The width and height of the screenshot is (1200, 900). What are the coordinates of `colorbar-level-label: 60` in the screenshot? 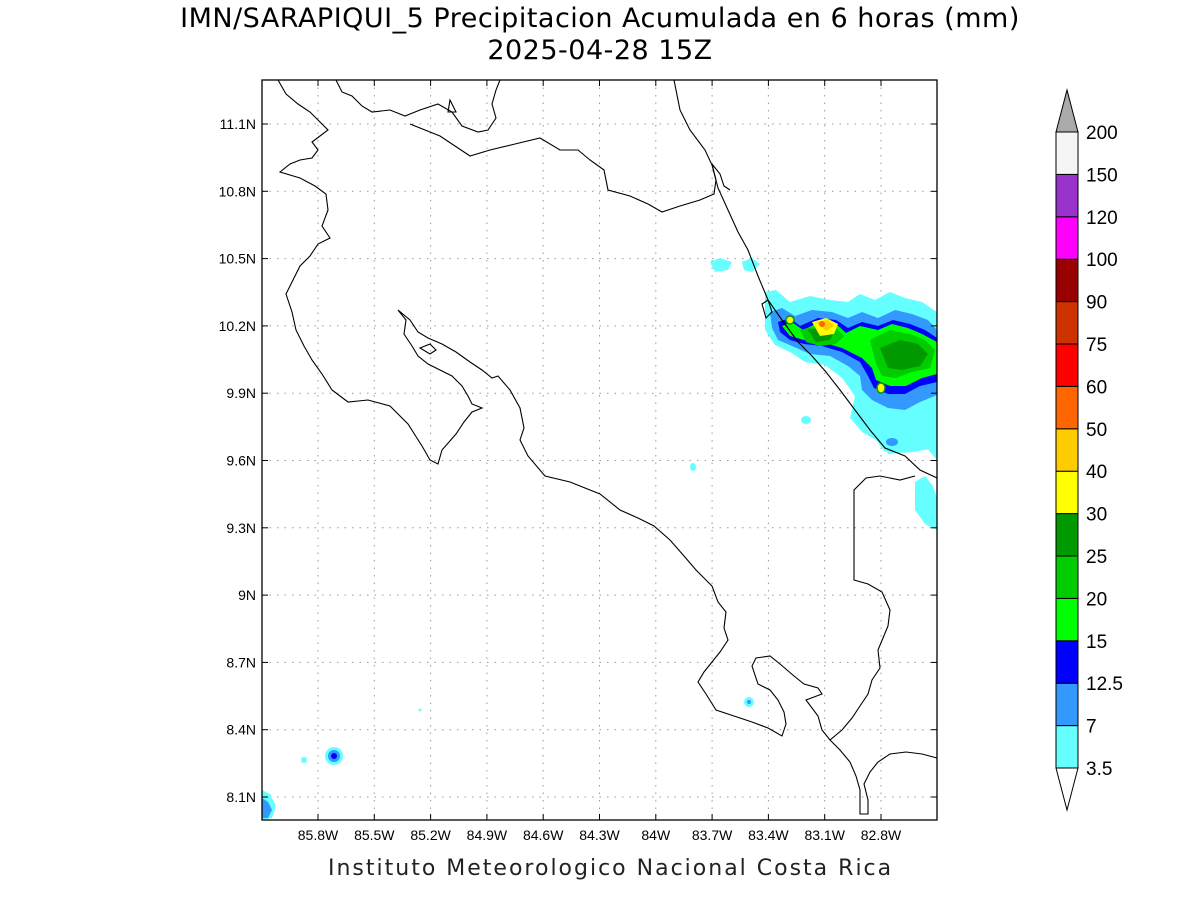 It's located at (1096, 387).